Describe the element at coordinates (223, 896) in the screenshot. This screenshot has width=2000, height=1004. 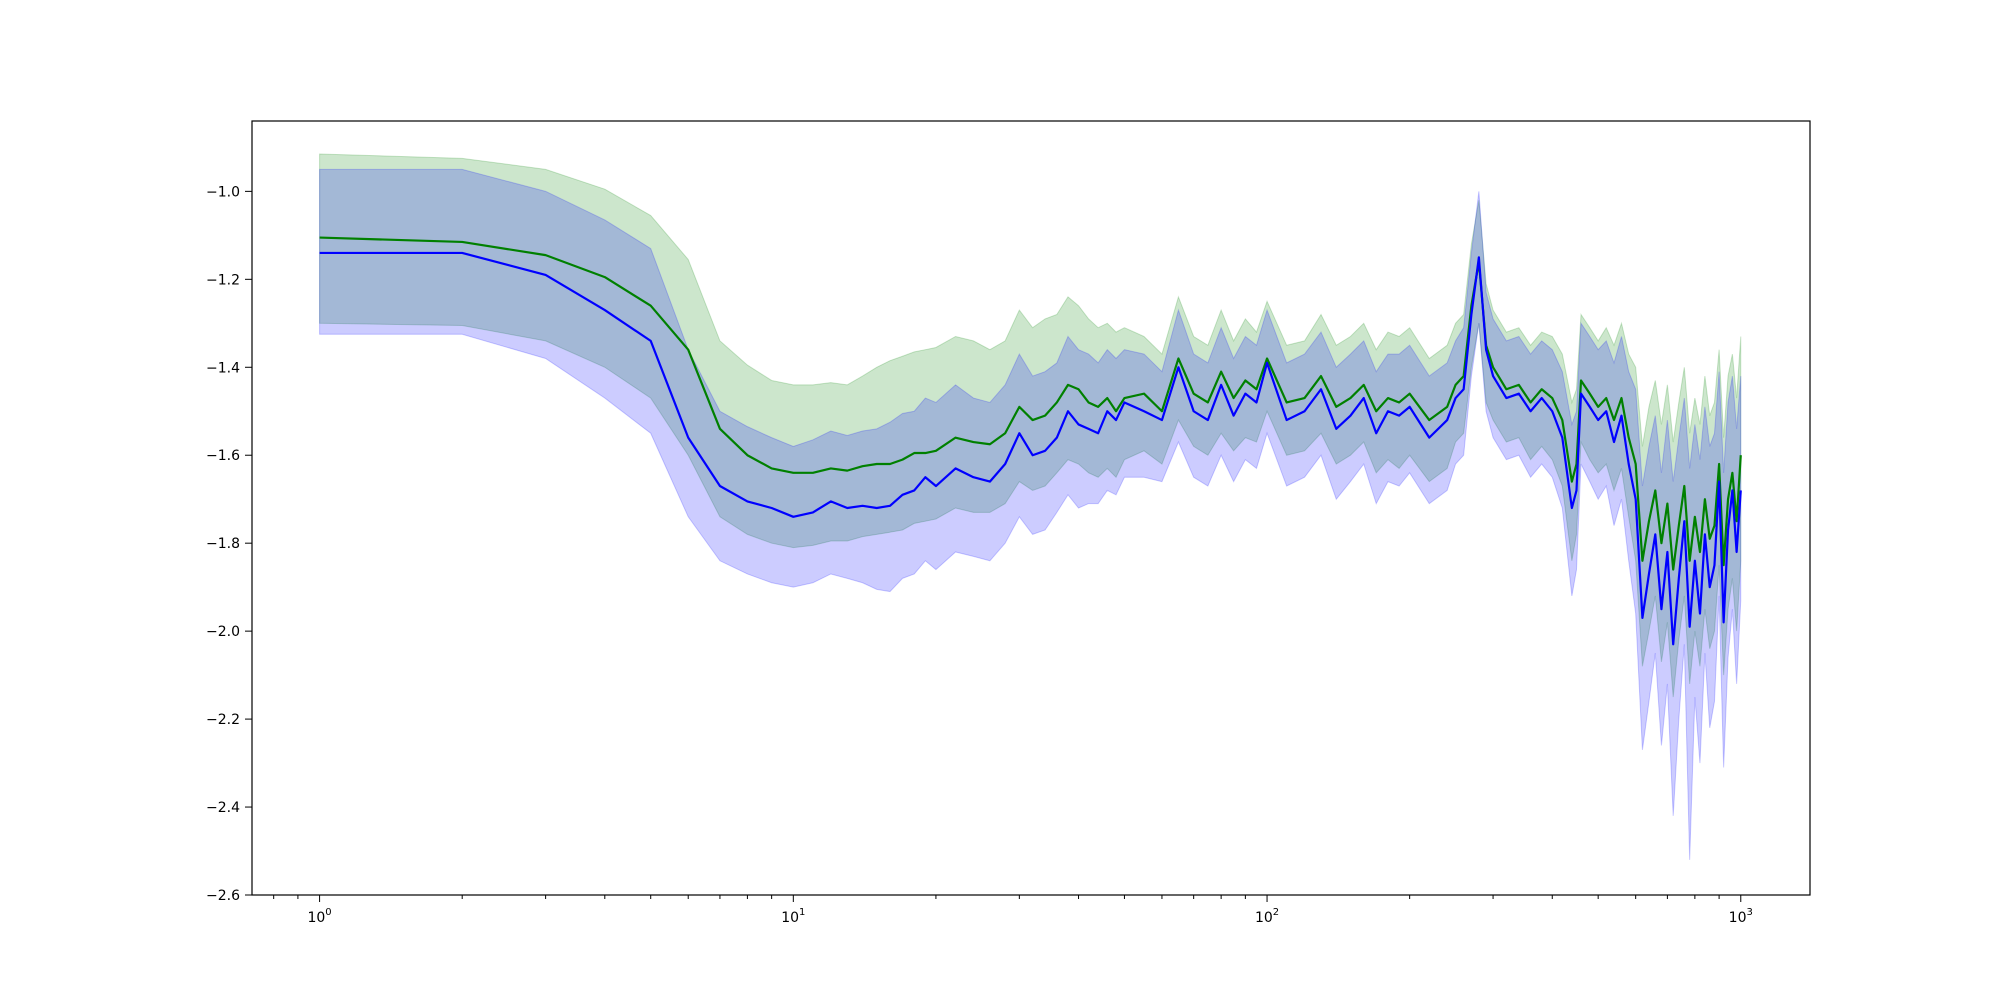
I see `y-tick-label: −2.6` at that location.